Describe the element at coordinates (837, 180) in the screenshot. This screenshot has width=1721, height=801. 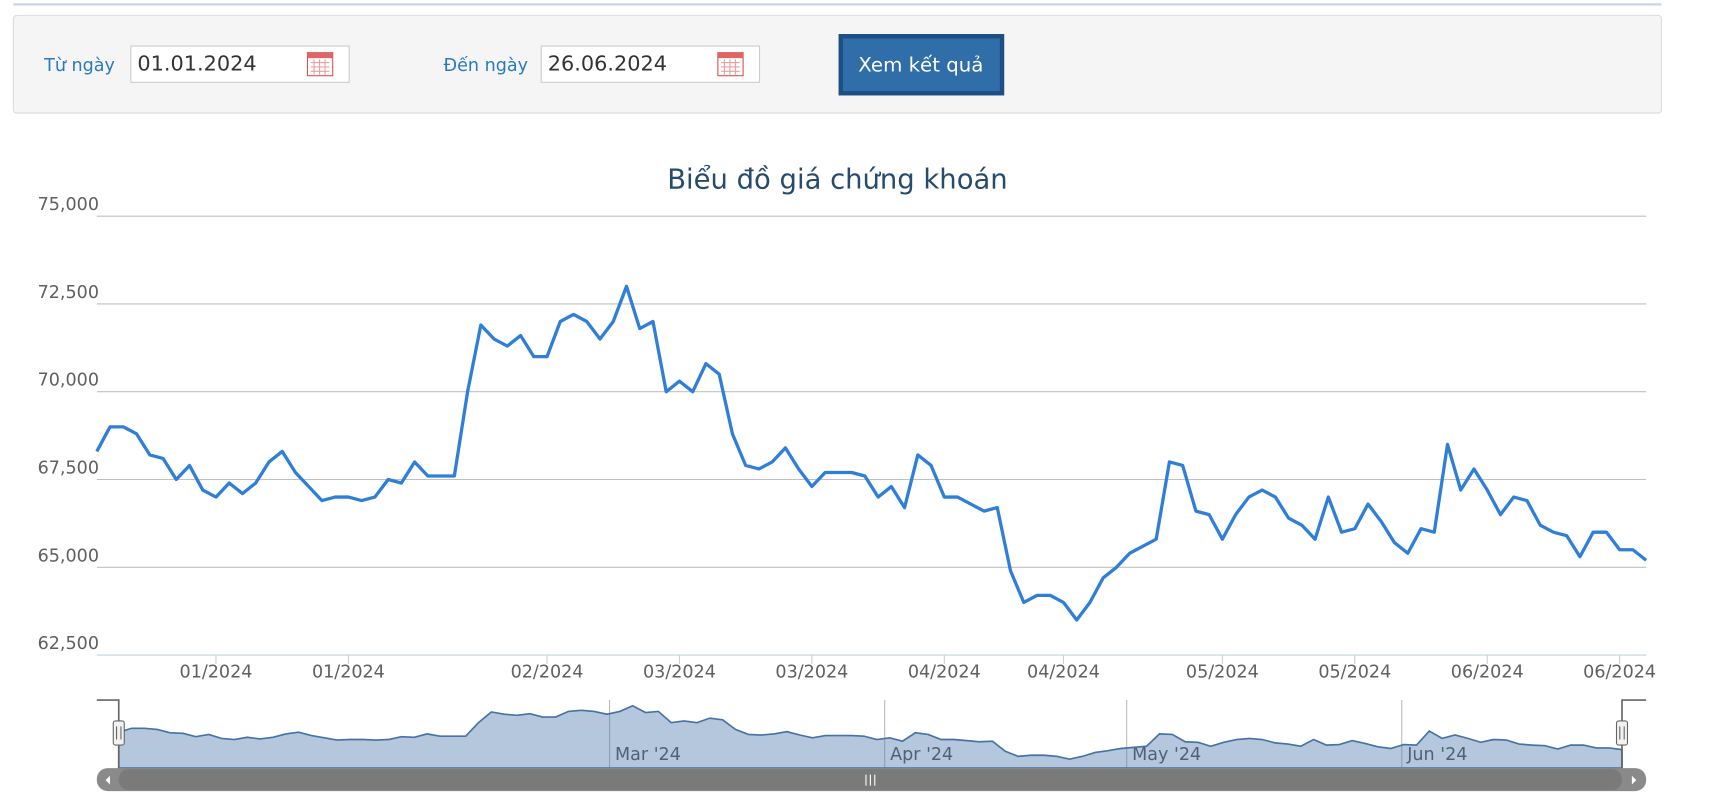
I see `chart-title: Biểu đồ giá chứng khoán` at that location.